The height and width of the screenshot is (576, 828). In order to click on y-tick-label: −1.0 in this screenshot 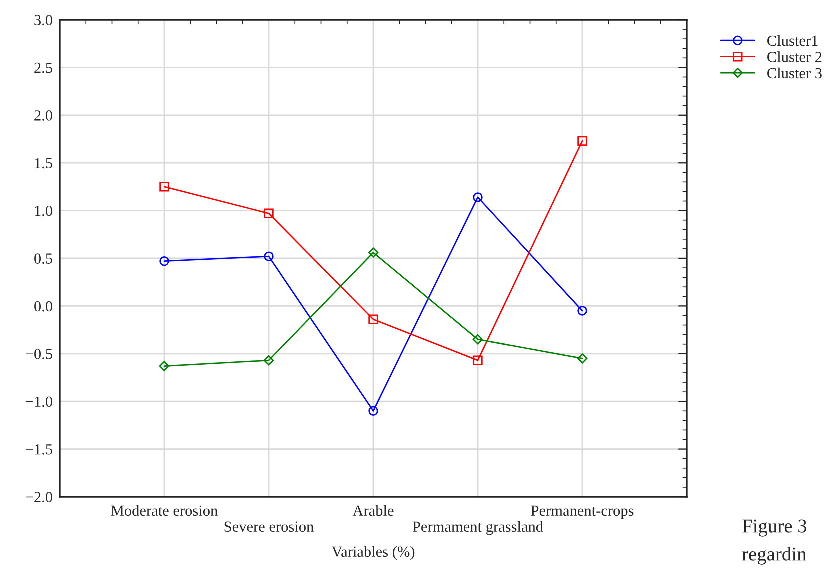, I will do `click(39, 402)`.